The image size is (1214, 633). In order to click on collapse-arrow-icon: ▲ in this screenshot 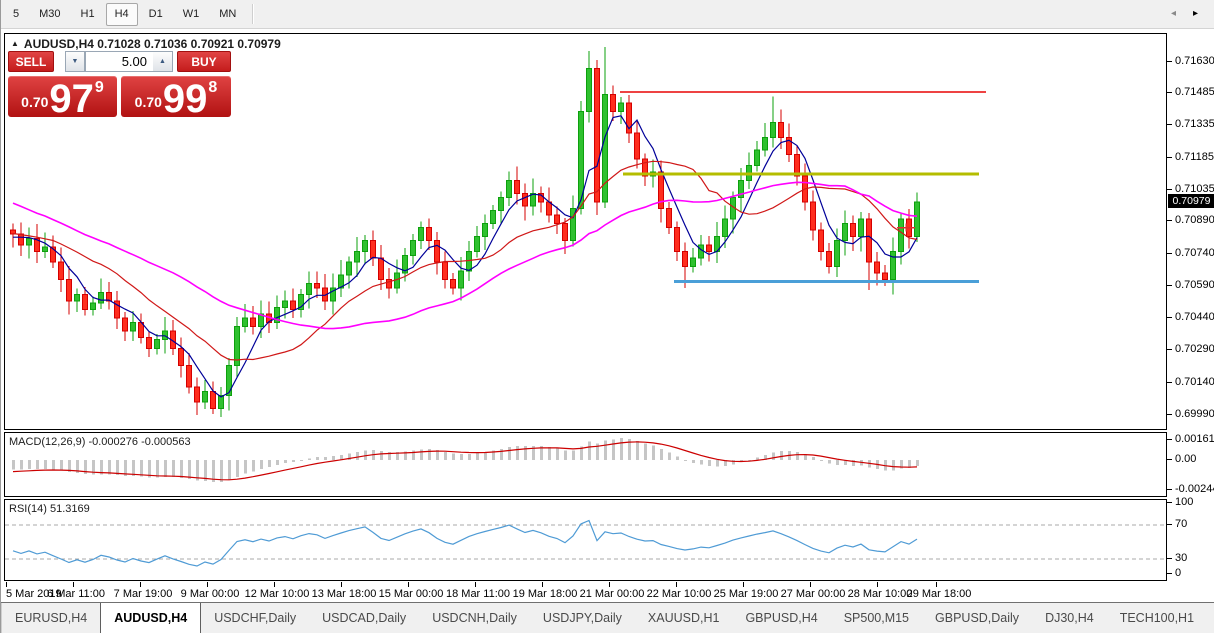, I will do `click(15, 43)`.